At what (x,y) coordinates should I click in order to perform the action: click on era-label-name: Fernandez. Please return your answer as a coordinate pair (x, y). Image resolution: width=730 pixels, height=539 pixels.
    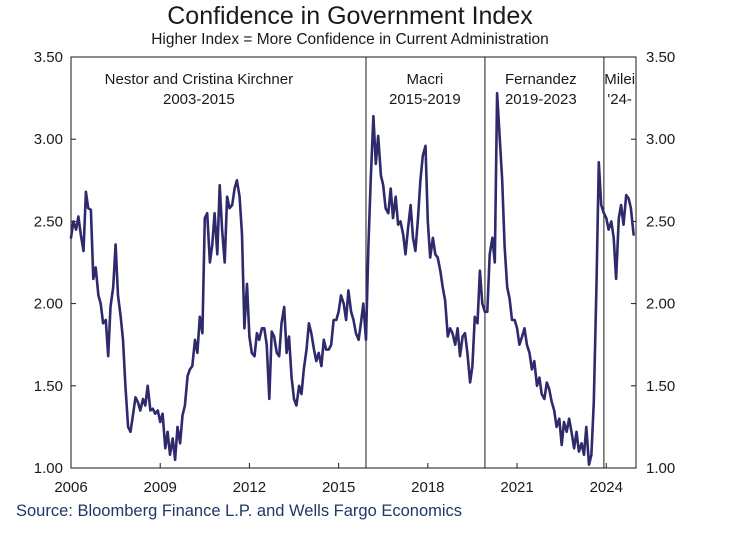
    Looking at the image, I should click on (541, 79).